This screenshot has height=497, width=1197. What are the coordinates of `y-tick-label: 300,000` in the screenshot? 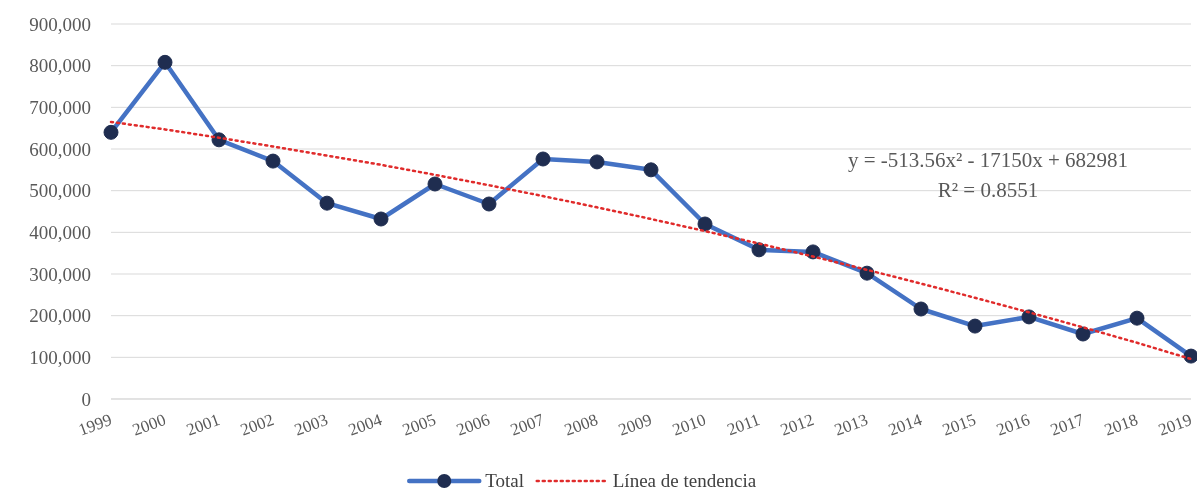 It's located at (60, 274).